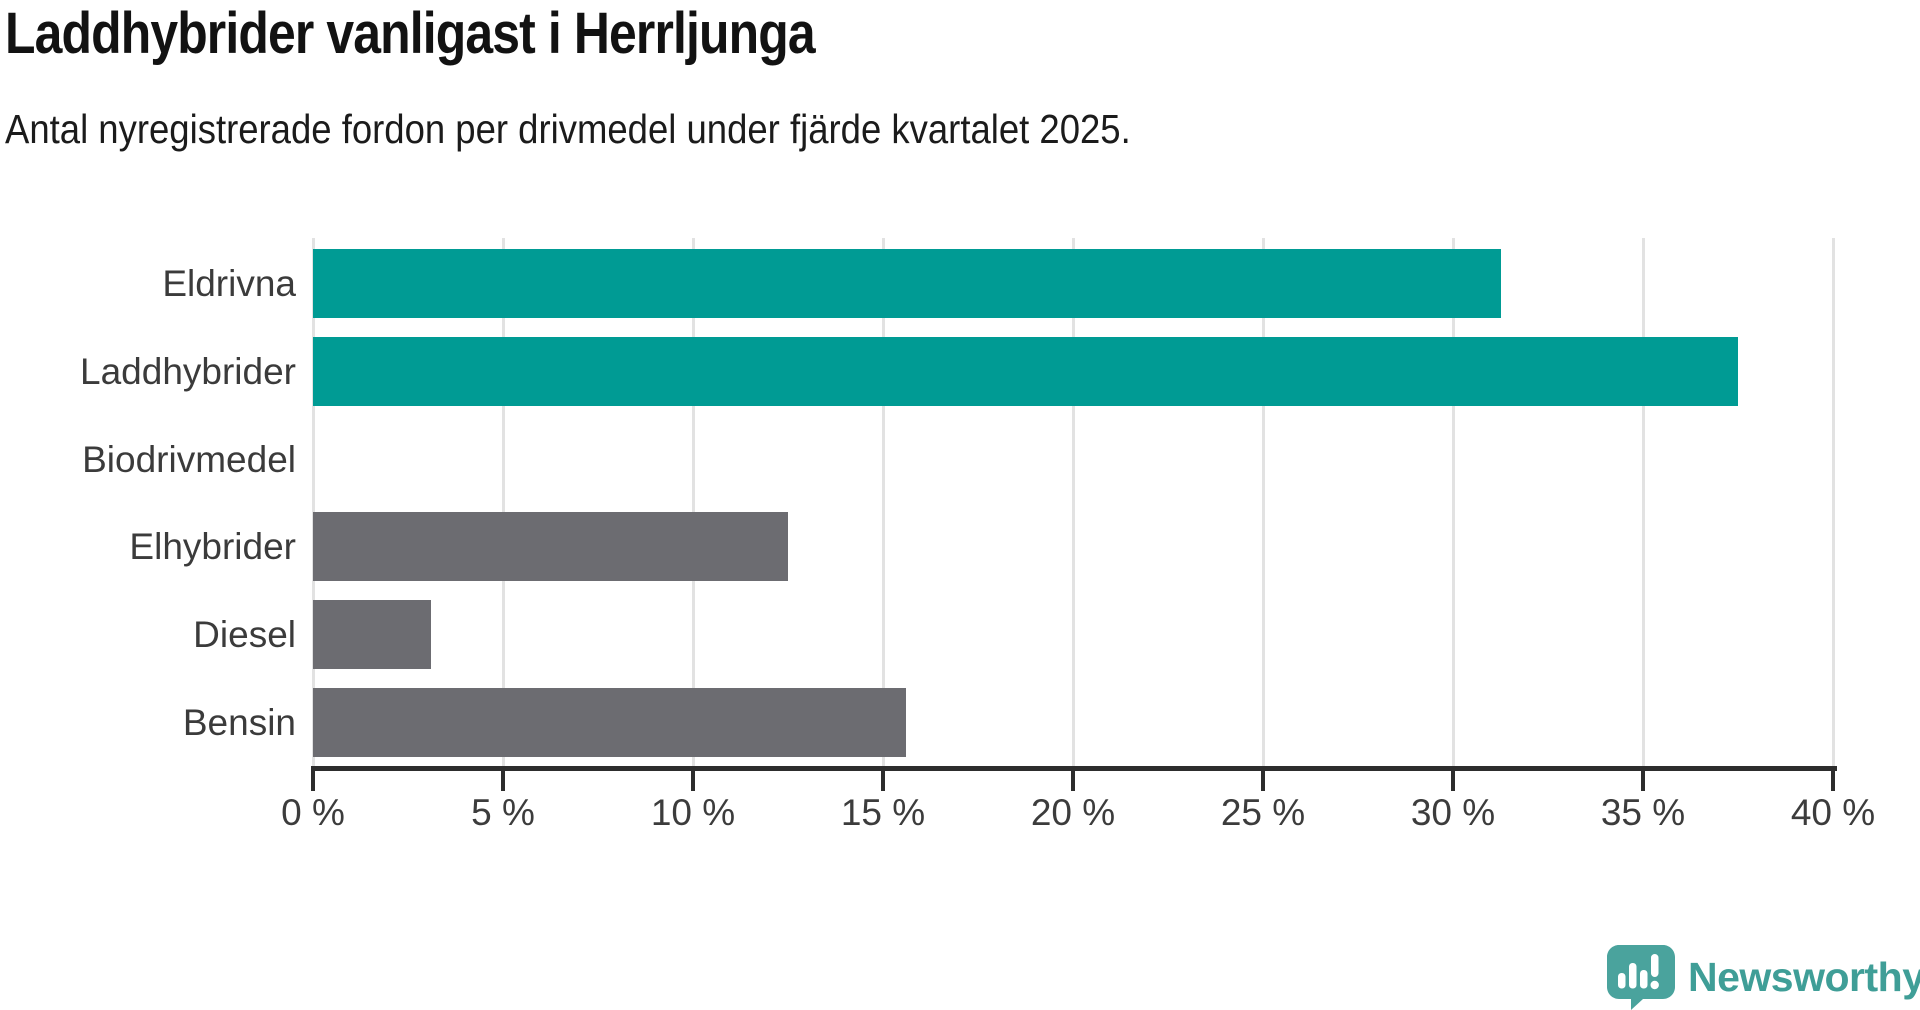  What do you see at coordinates (1833, 812) in the screenshot?
I see `x-axis-tick-label: 40 %` at bounding box center [1833, 812].